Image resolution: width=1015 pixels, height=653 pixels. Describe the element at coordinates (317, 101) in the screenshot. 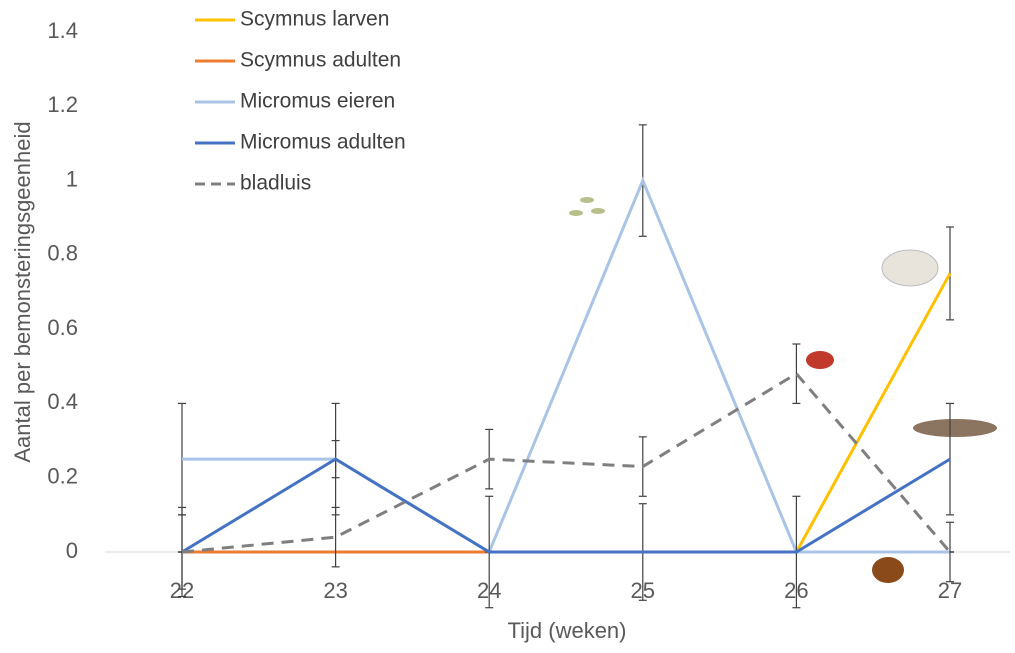

I see `legend-label: Micromus eieren` at that location.